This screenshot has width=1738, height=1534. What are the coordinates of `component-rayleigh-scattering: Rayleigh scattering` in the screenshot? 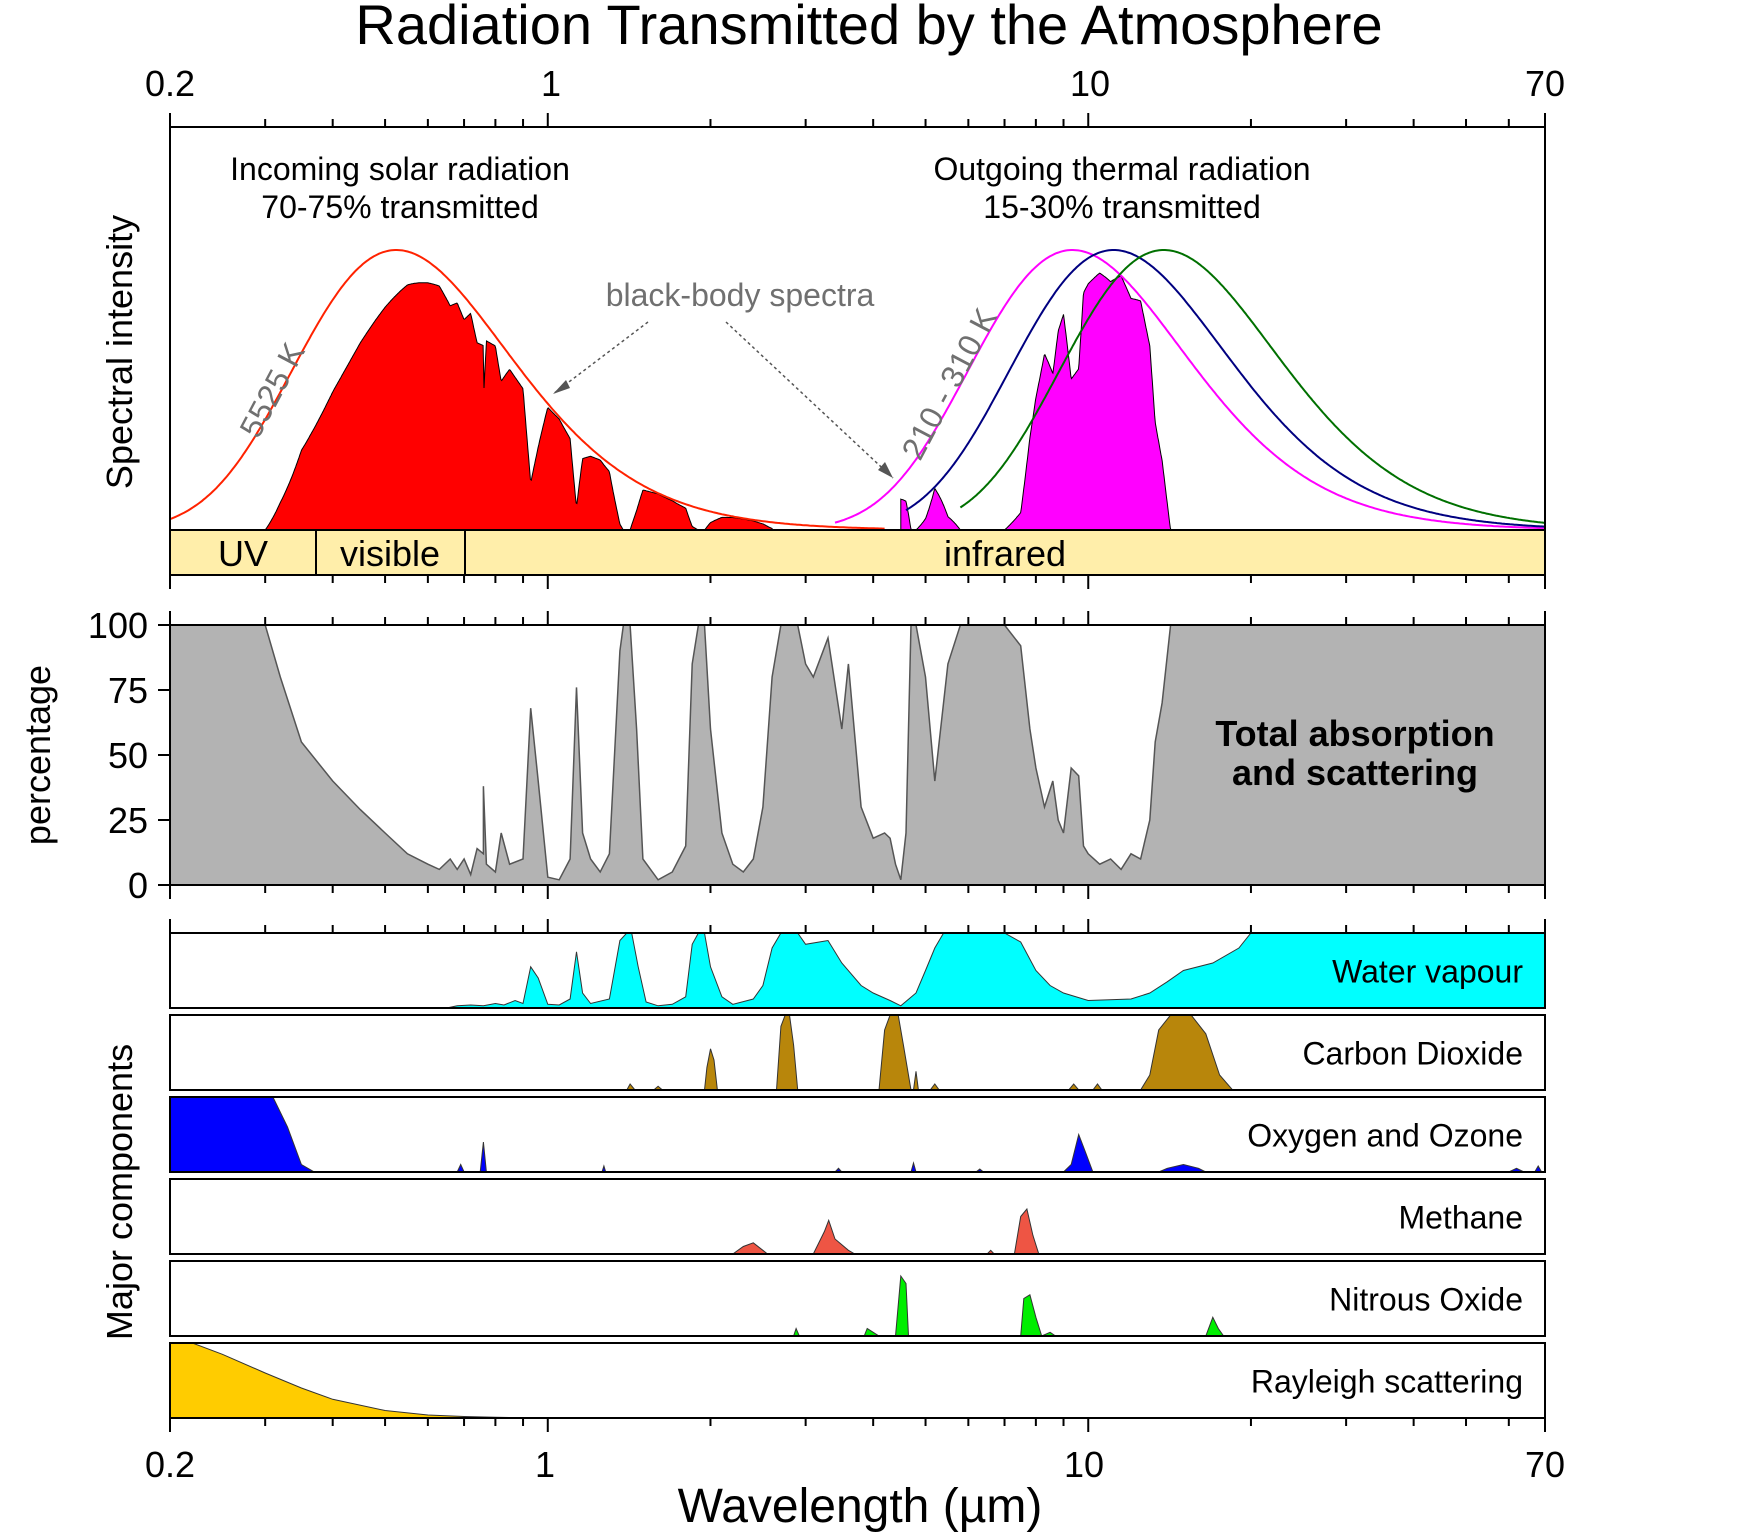 It's located at (857, 1380).